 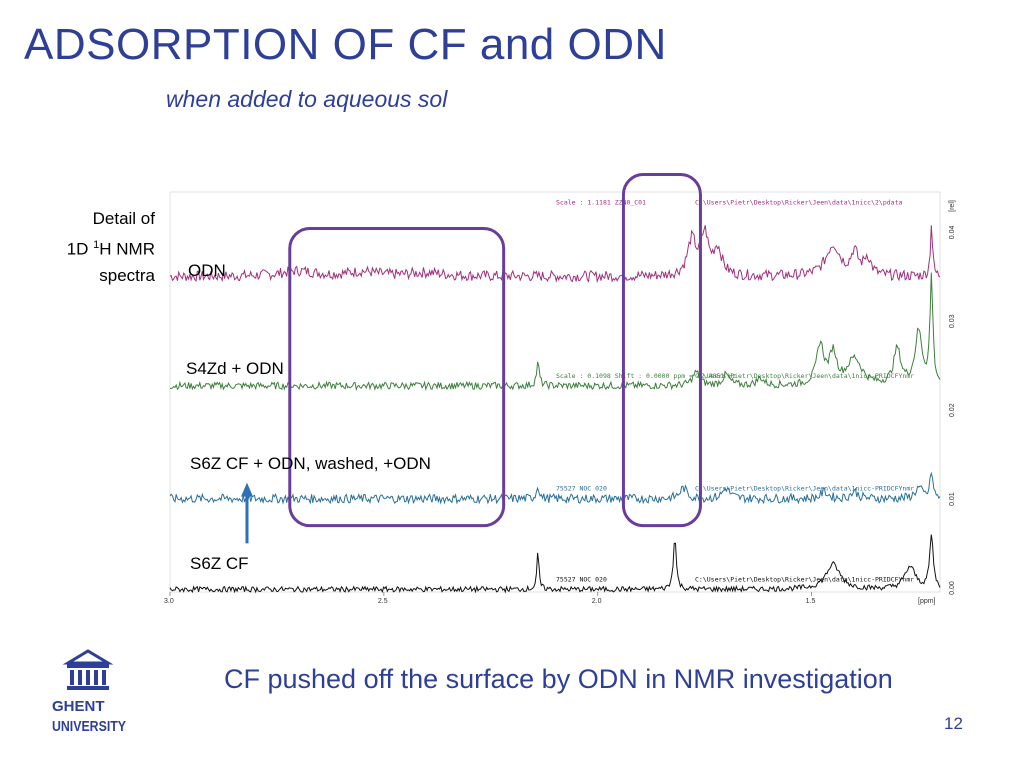 What do you see at coordinates (88, 657) in the screenshot?
I see `logo-roof-icon` at bounding box center [88, 657].